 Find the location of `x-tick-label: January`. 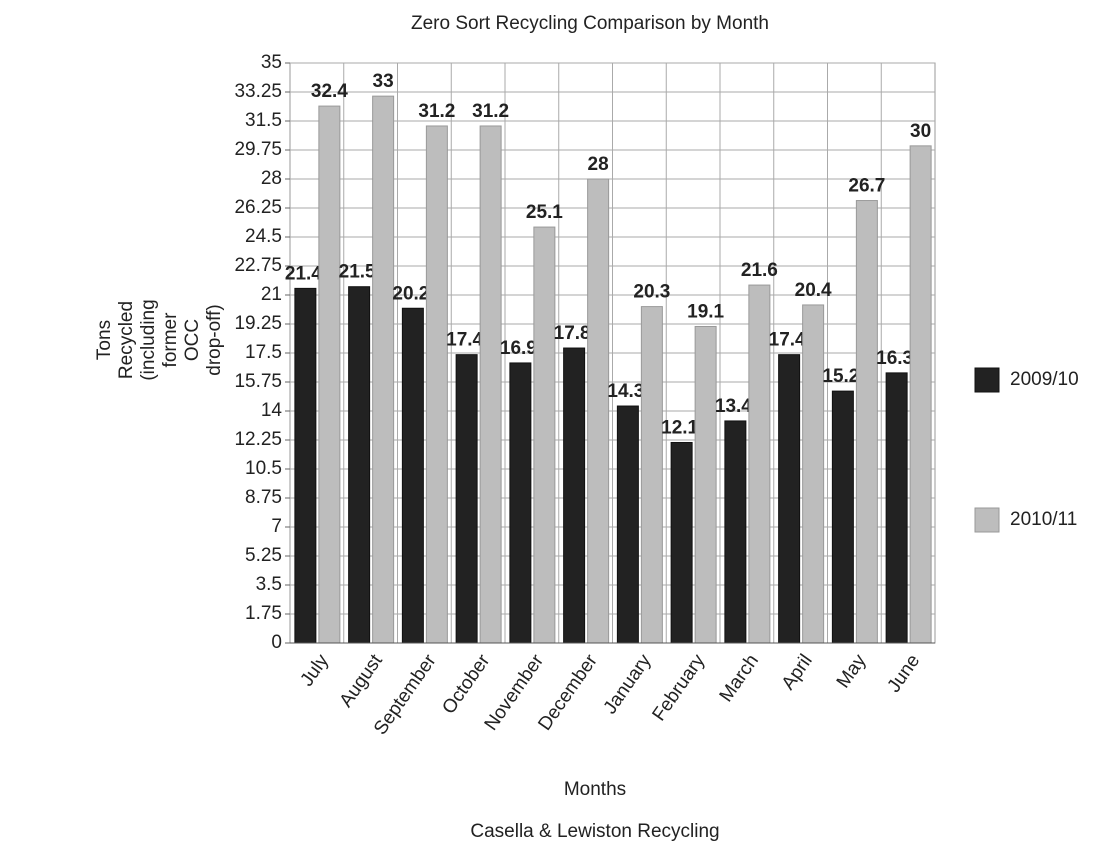

x-tick-label: January is located at coordinates (628, 684).